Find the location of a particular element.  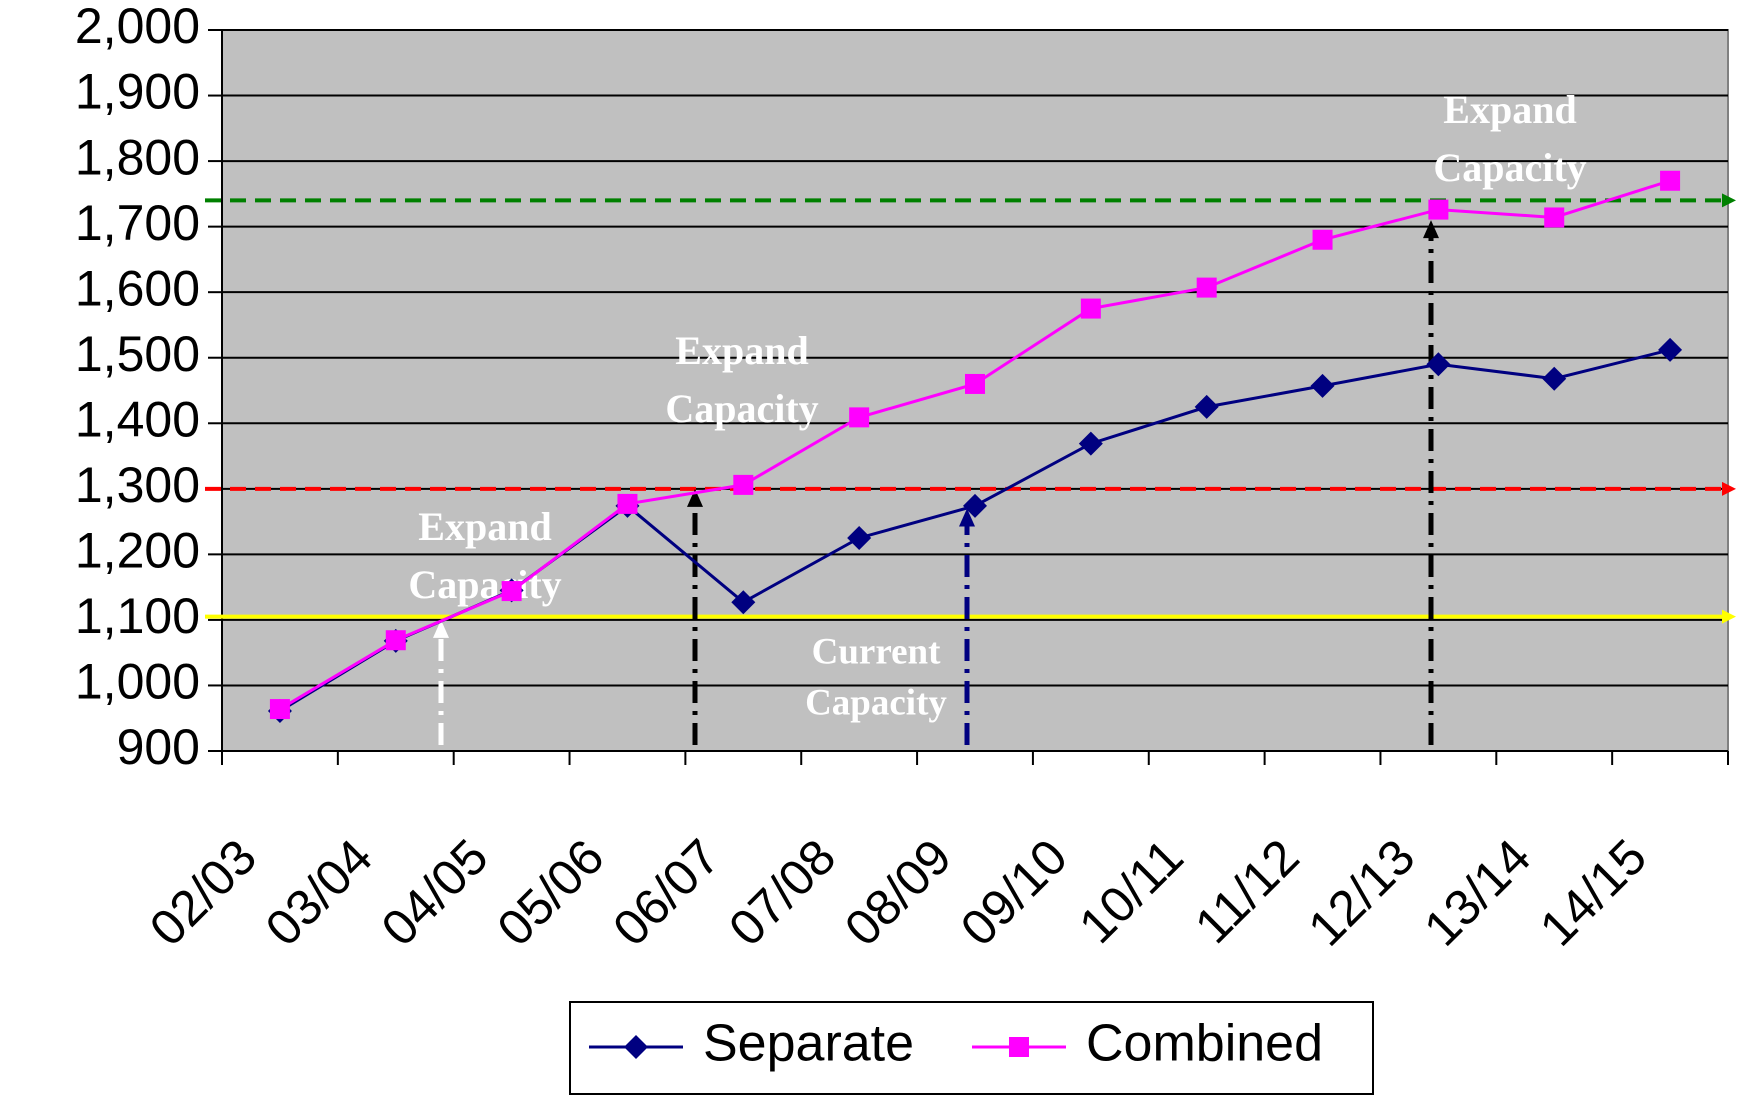

y-tick-label: 1,400 is located at coordinates (137, 419).